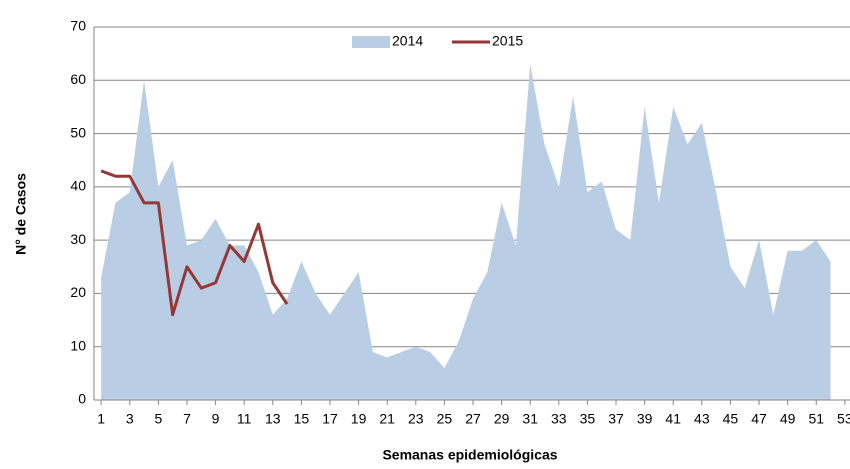 This screenshot has height=469, width=850. I want to click on x-tick-label: 35, so click(588, 419).